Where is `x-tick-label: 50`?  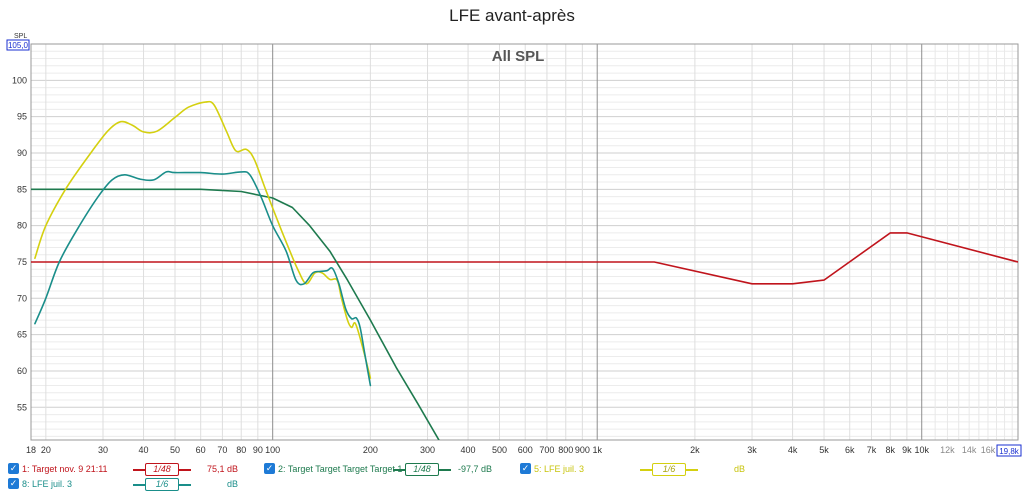 x-tick-label: 50 is located at coordinates (175, 450).